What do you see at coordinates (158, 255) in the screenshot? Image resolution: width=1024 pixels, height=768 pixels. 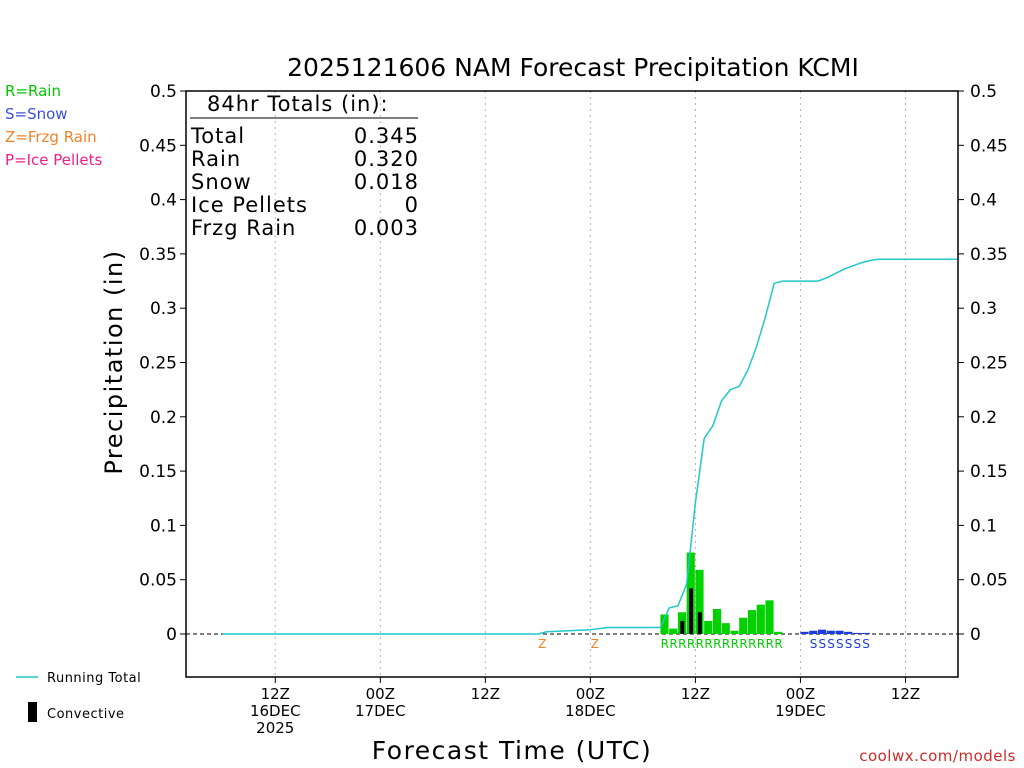 I see `y-tick-label-left: 0.35` at bounding box center [158, 255].